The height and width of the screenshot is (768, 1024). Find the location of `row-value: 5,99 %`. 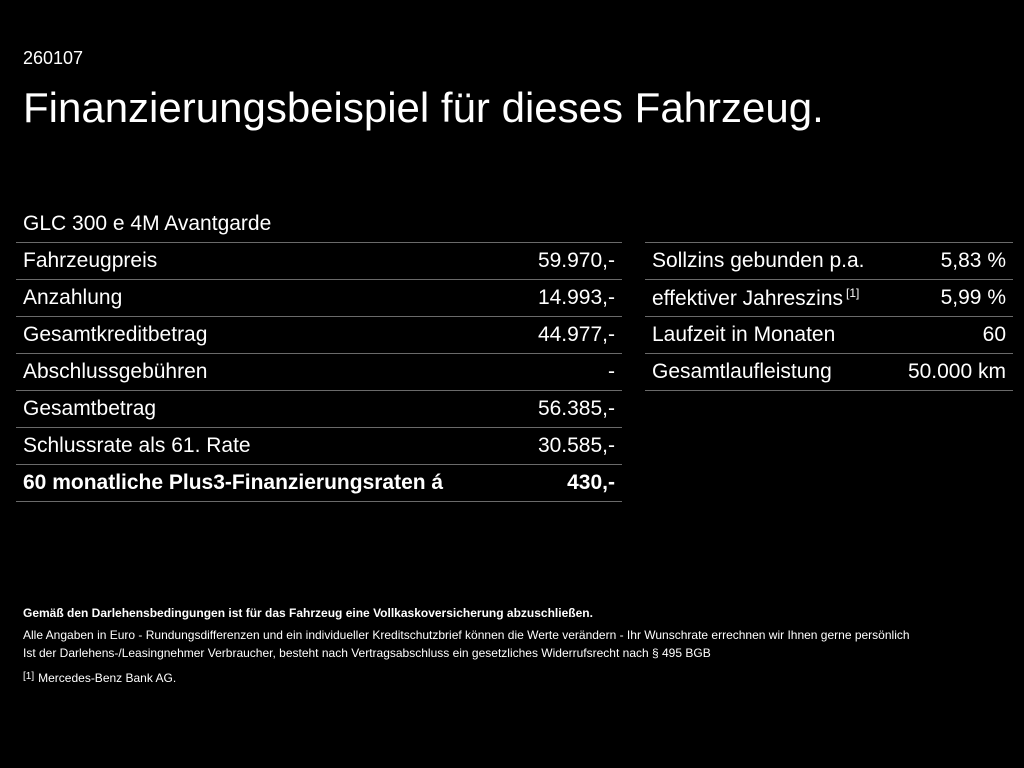

row-value: 5,99 % is located at coordinates (952, 298).